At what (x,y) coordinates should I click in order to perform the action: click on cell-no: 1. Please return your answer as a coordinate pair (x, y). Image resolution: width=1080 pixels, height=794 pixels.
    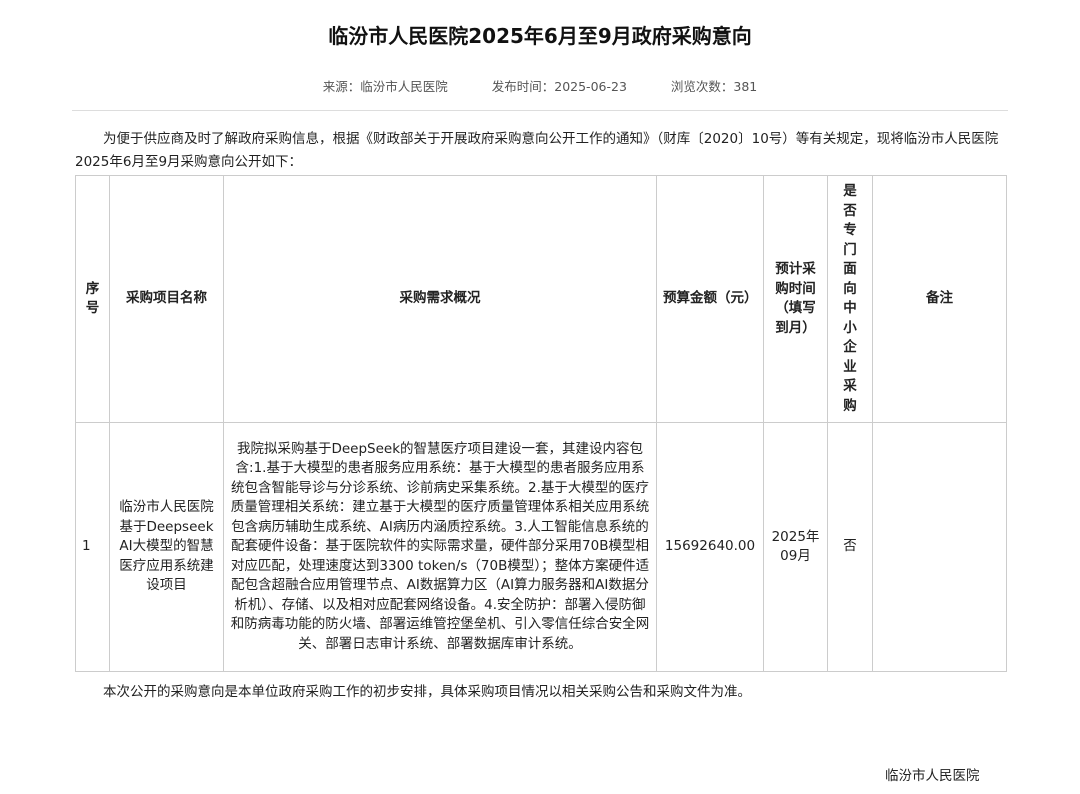
    Looking at the image, I should click on (92, 547).